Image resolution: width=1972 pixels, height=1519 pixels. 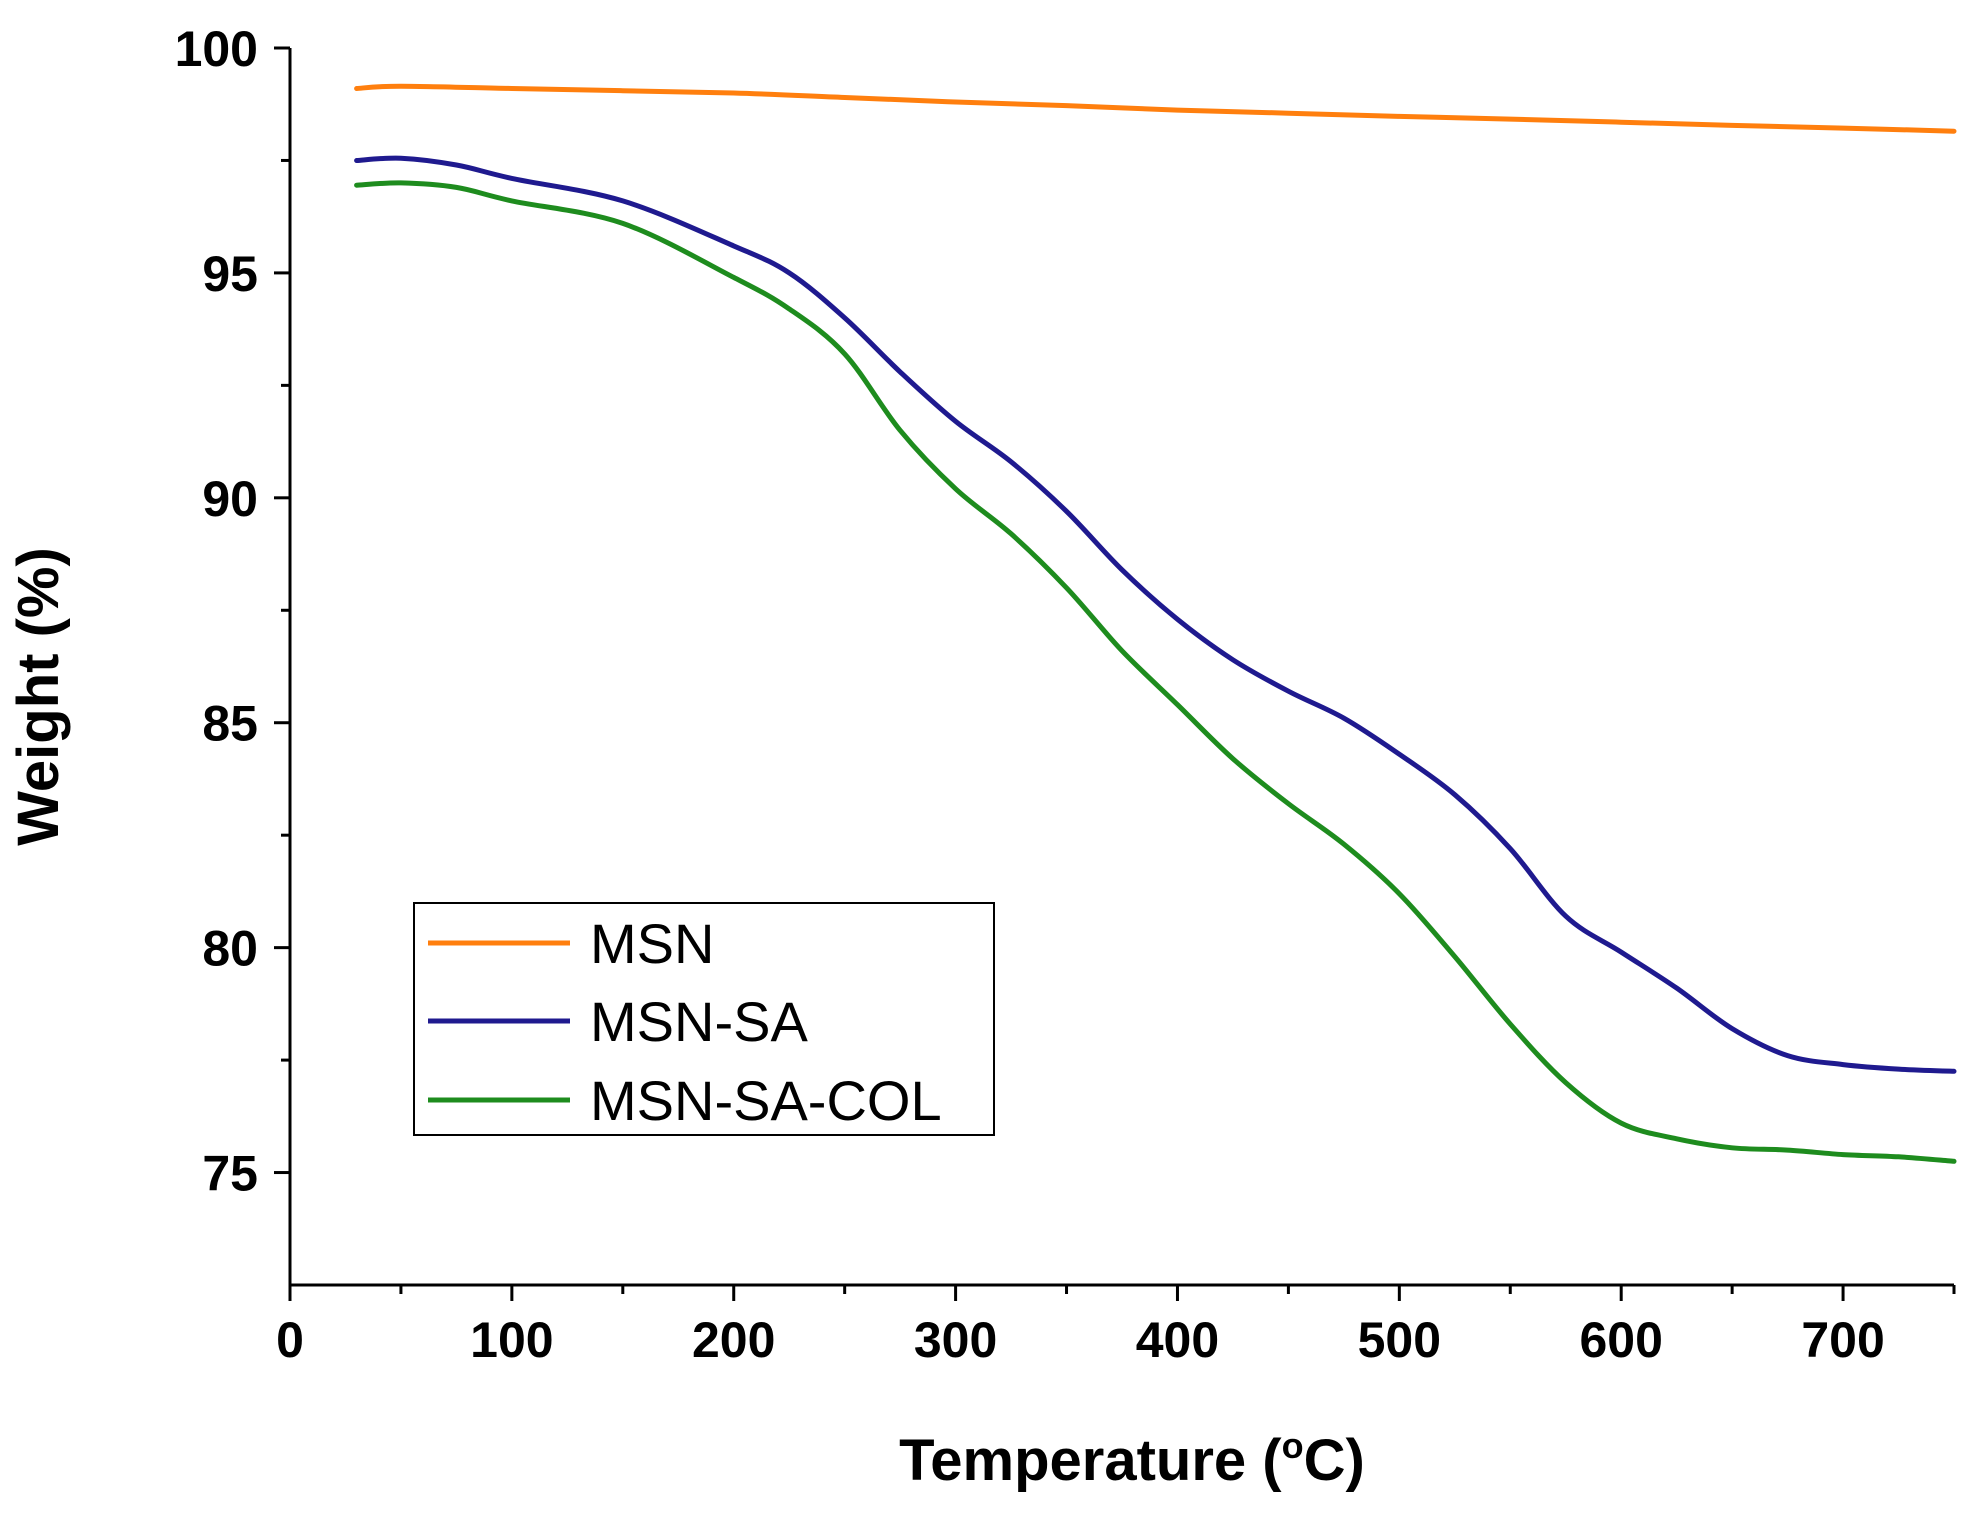 What do you see at coordinates (230, 1174) in the screenshot?
I see `y-tick-label: 75` at bounding box center [230, 1174].